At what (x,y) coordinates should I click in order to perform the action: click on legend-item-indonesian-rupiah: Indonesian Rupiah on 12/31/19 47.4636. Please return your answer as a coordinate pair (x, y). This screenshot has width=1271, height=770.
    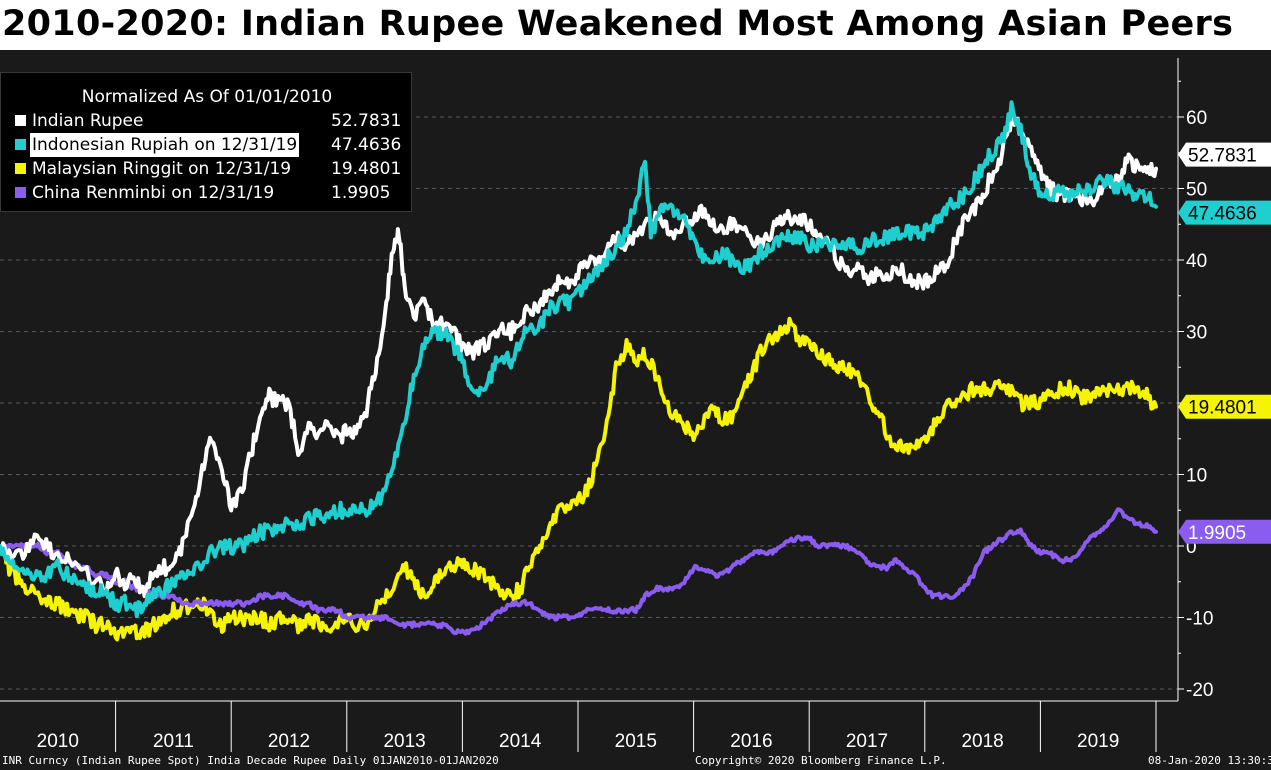
    Looking at the image, I should click on (212, 145).